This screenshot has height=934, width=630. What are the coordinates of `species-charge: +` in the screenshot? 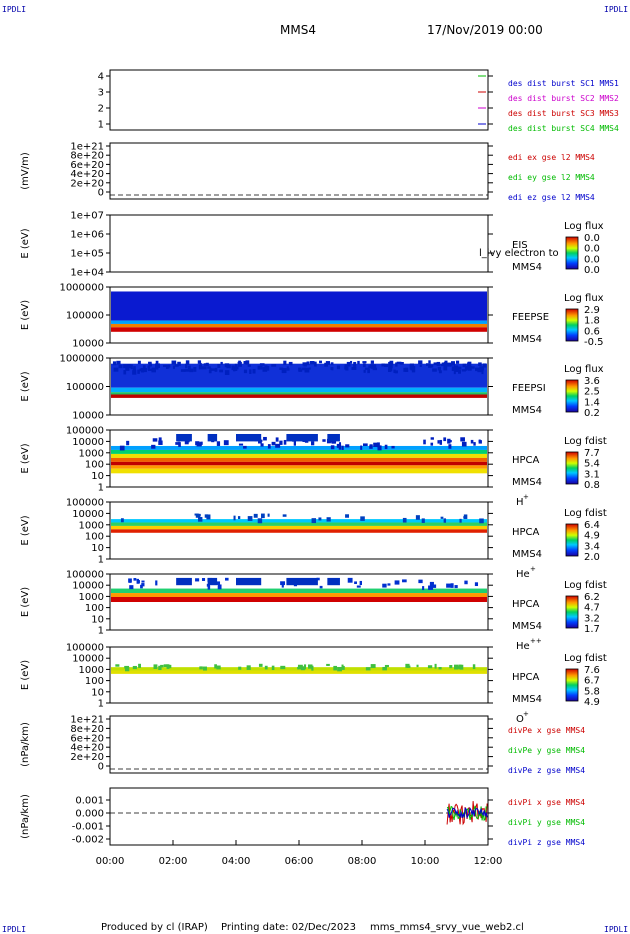 It's located at (526, 497).